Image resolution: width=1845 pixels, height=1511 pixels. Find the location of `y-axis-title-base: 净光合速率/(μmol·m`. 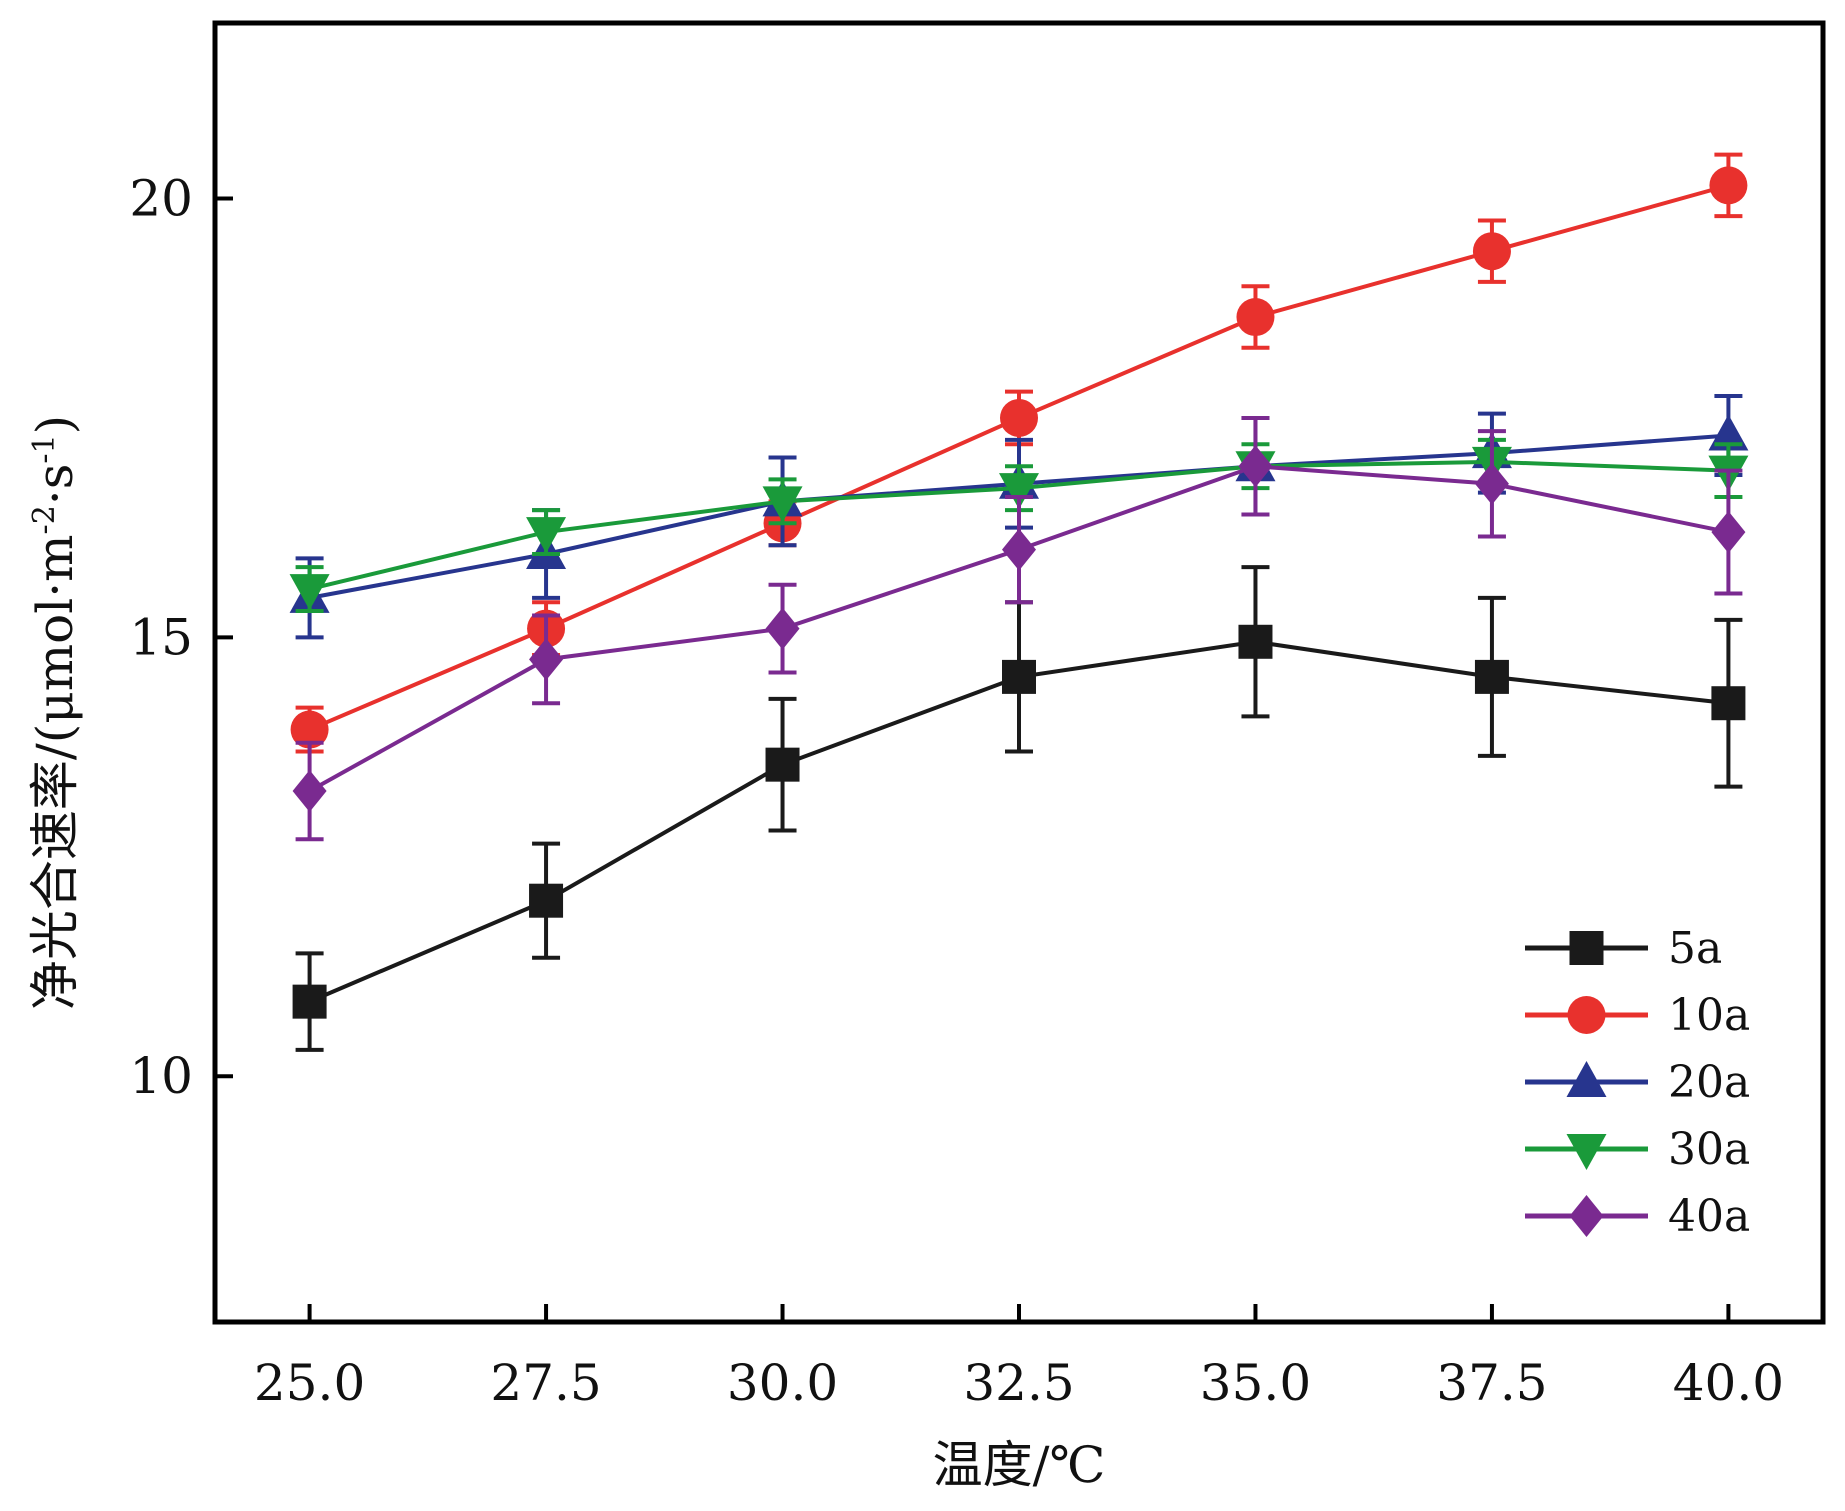

y-axis-title-base: 净光合速率/(μmol·m is located at coordinates (55, 772).